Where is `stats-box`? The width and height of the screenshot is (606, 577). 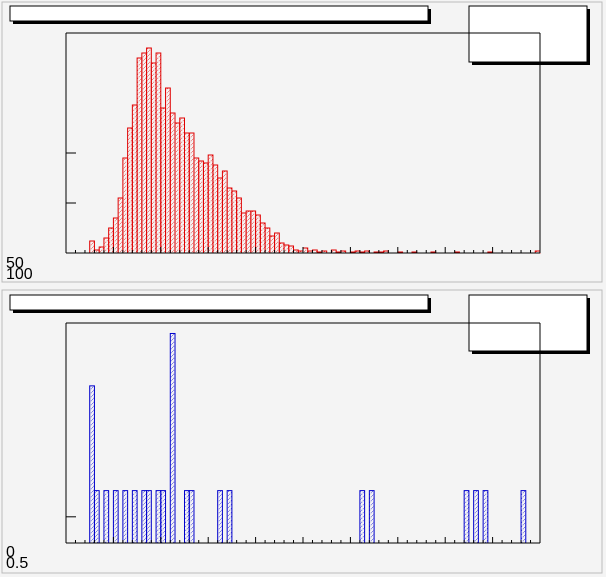 stats-box is located at coordinates (528, 34).